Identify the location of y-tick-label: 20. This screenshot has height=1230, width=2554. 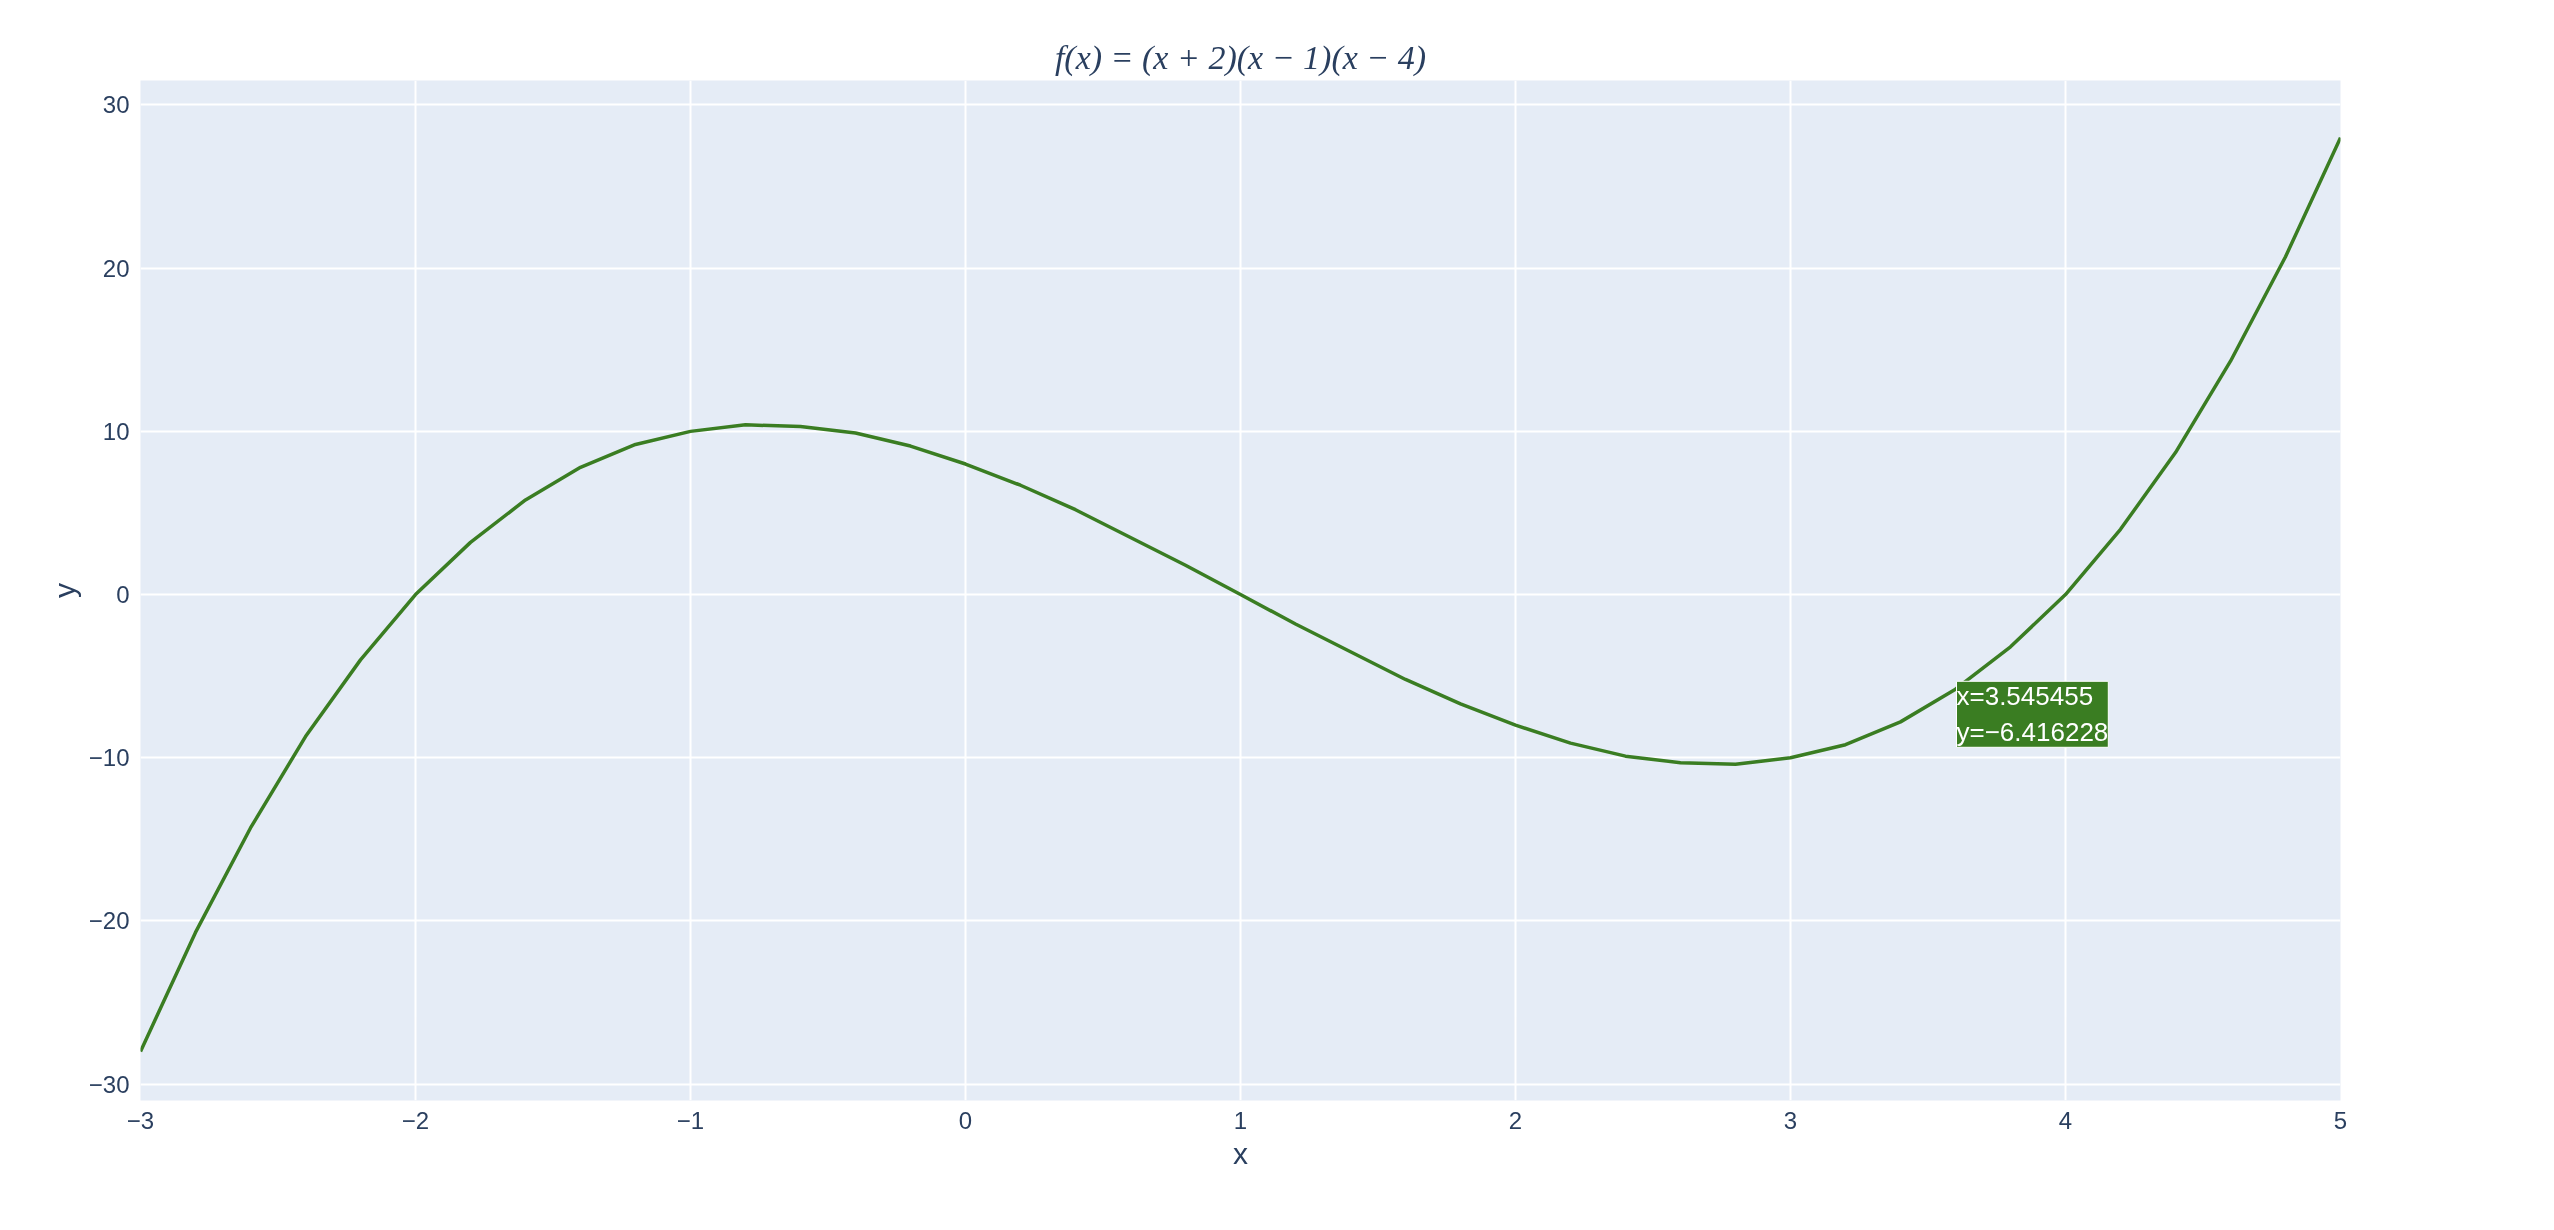
(116, 268).